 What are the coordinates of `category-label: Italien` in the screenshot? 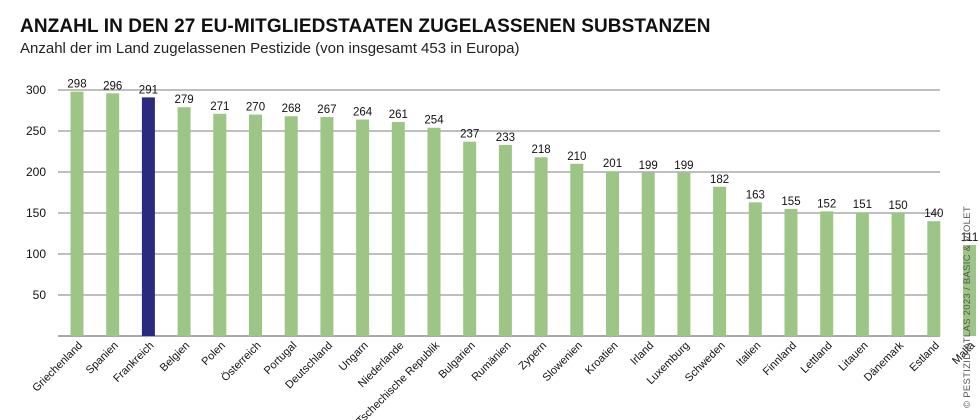 It's located at (748, 354).